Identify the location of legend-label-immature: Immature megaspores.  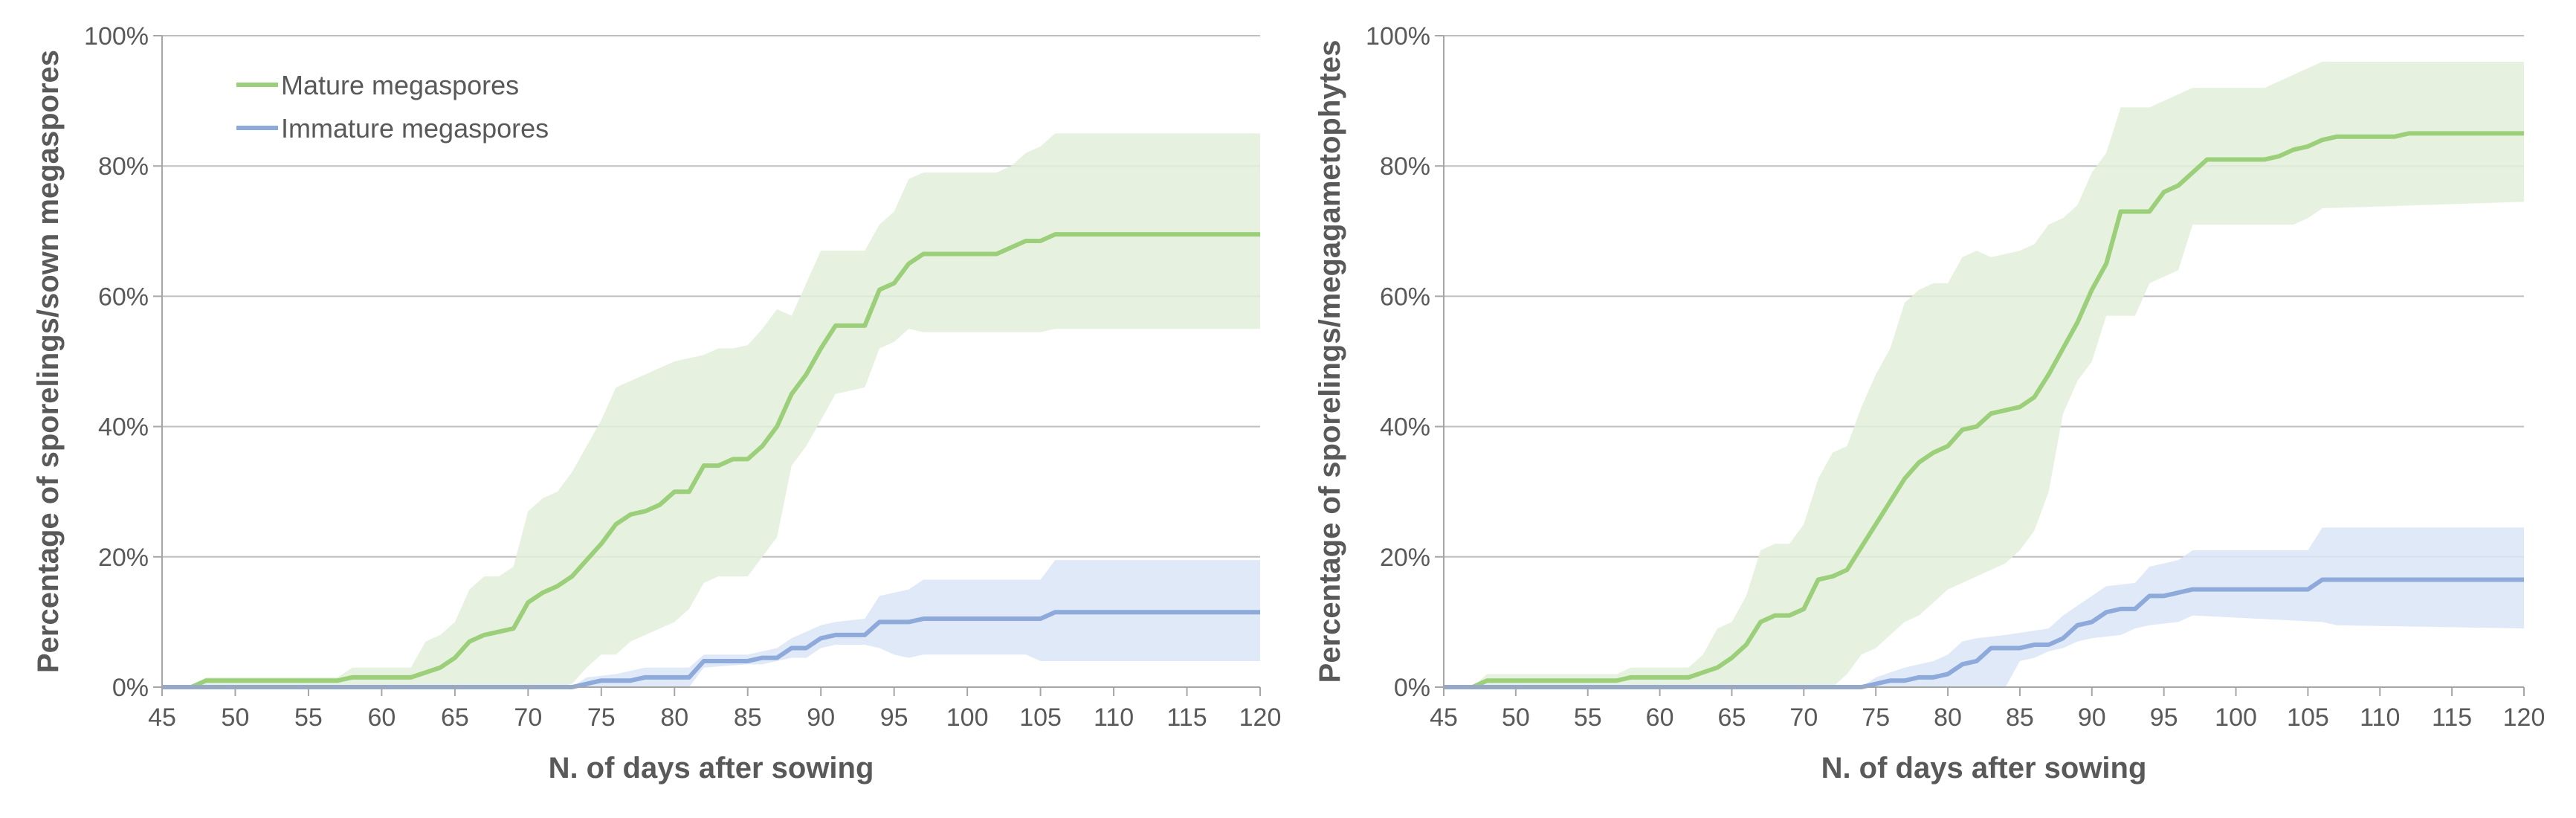
(415, 128).